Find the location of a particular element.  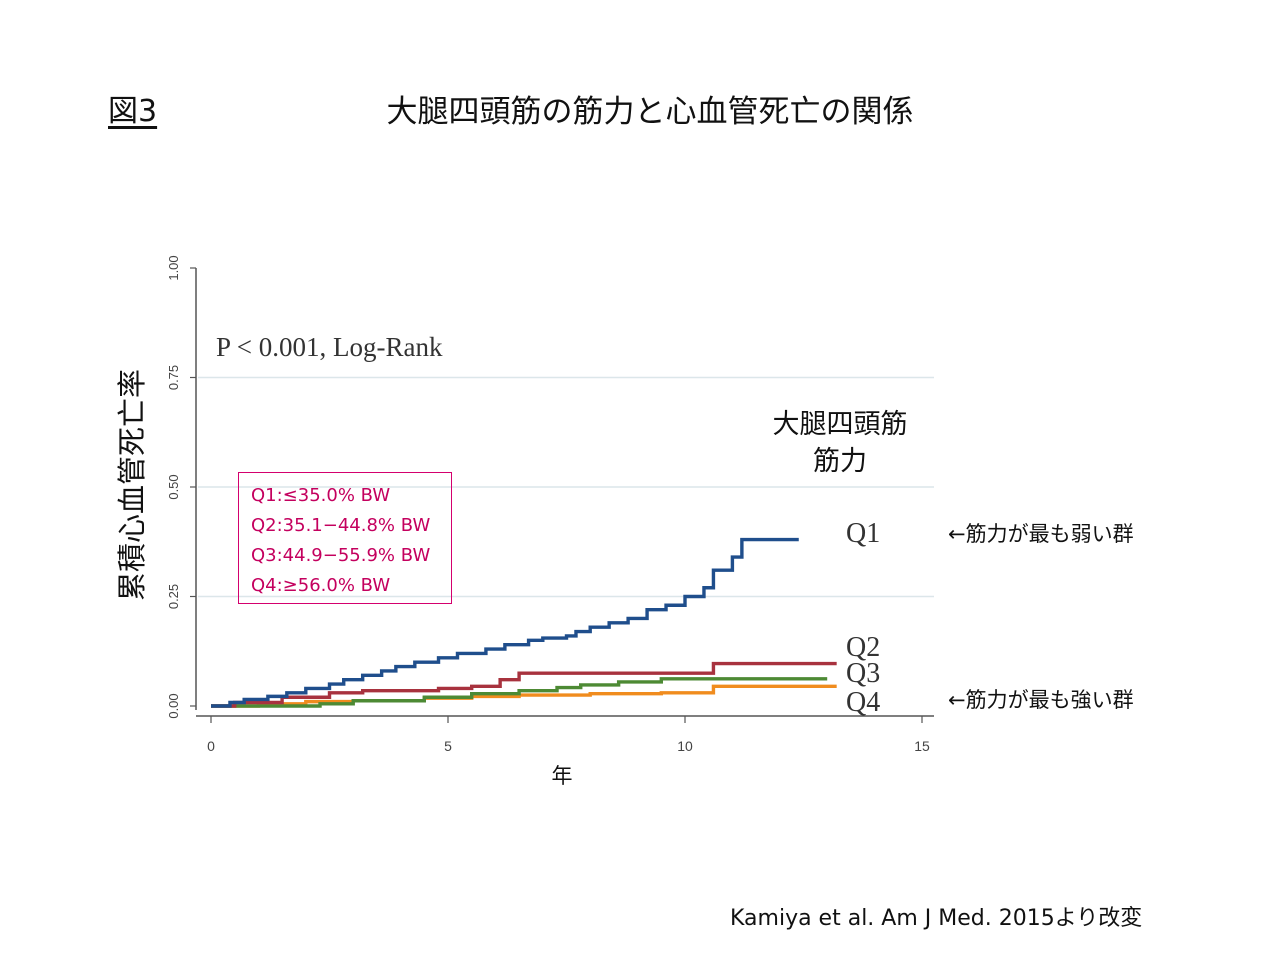

legend-title-line2: 筋力 is located at coordinates (840, 461).